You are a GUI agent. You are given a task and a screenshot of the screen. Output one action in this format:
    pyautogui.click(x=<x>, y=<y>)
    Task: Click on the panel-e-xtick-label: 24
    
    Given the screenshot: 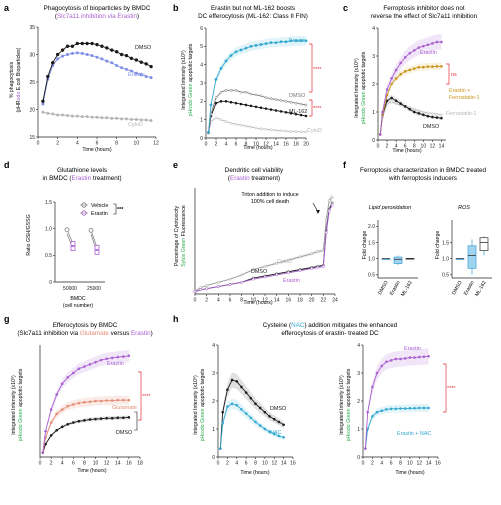 What is the action you would take?
    pyautogui.click(x=335, y=301)
    